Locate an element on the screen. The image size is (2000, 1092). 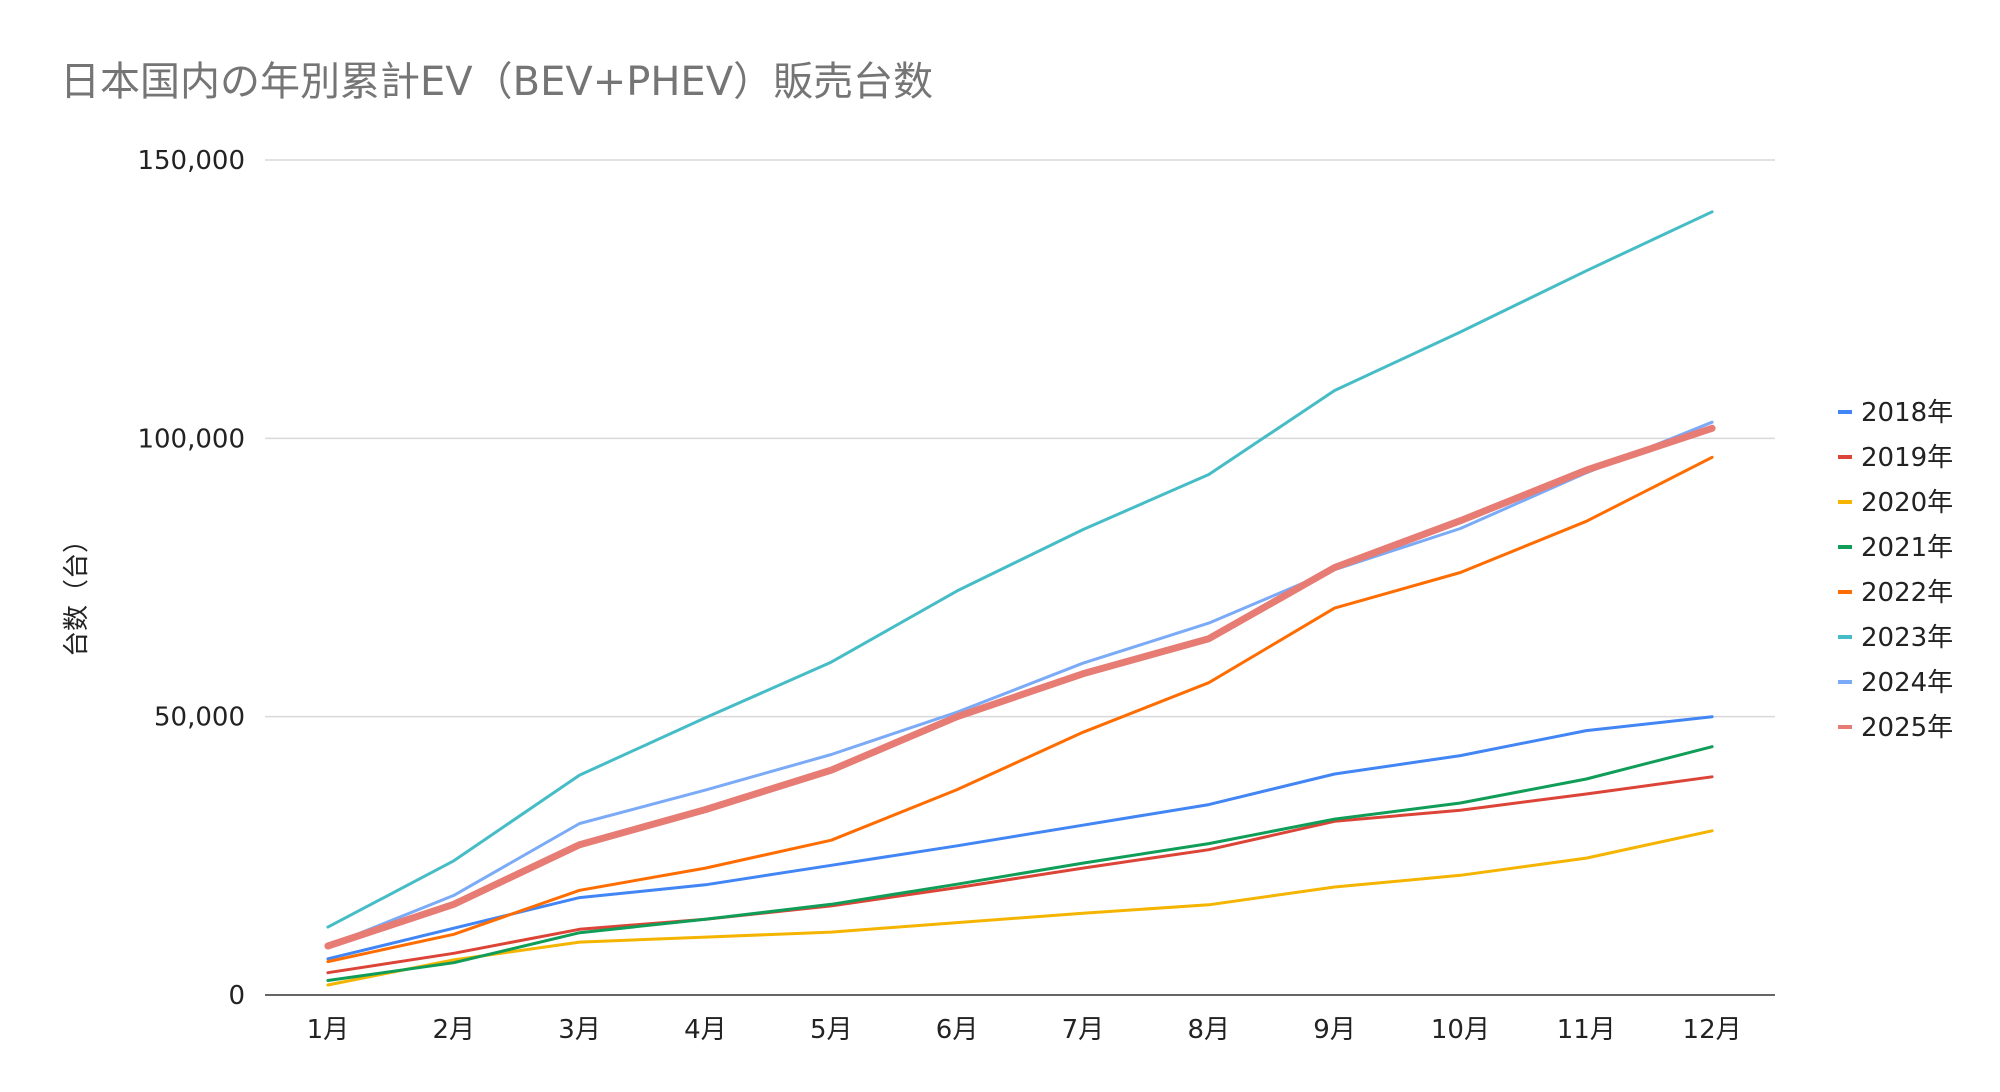
x-tick-label: 4月 is located at coordinates (705, 1030).